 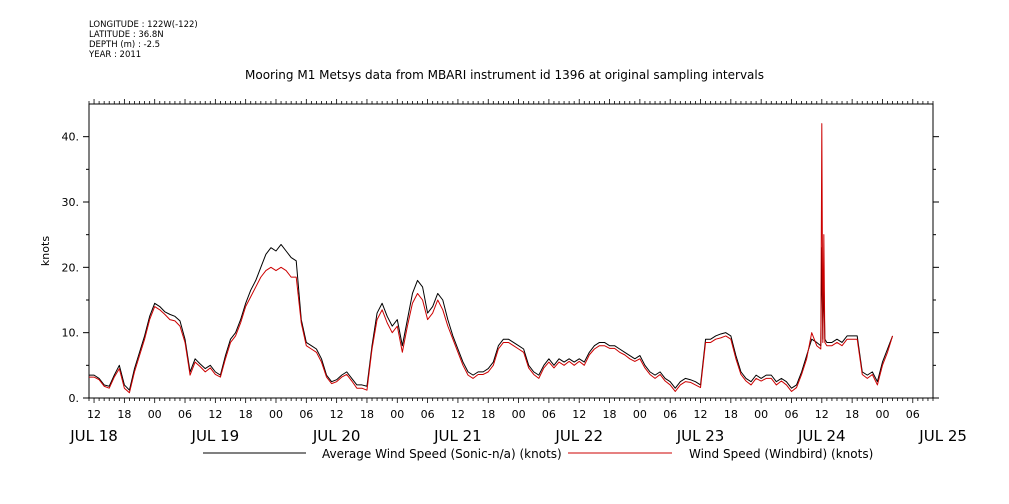 I want to click on y-tick-label: 0., so click(x=74, y=398).